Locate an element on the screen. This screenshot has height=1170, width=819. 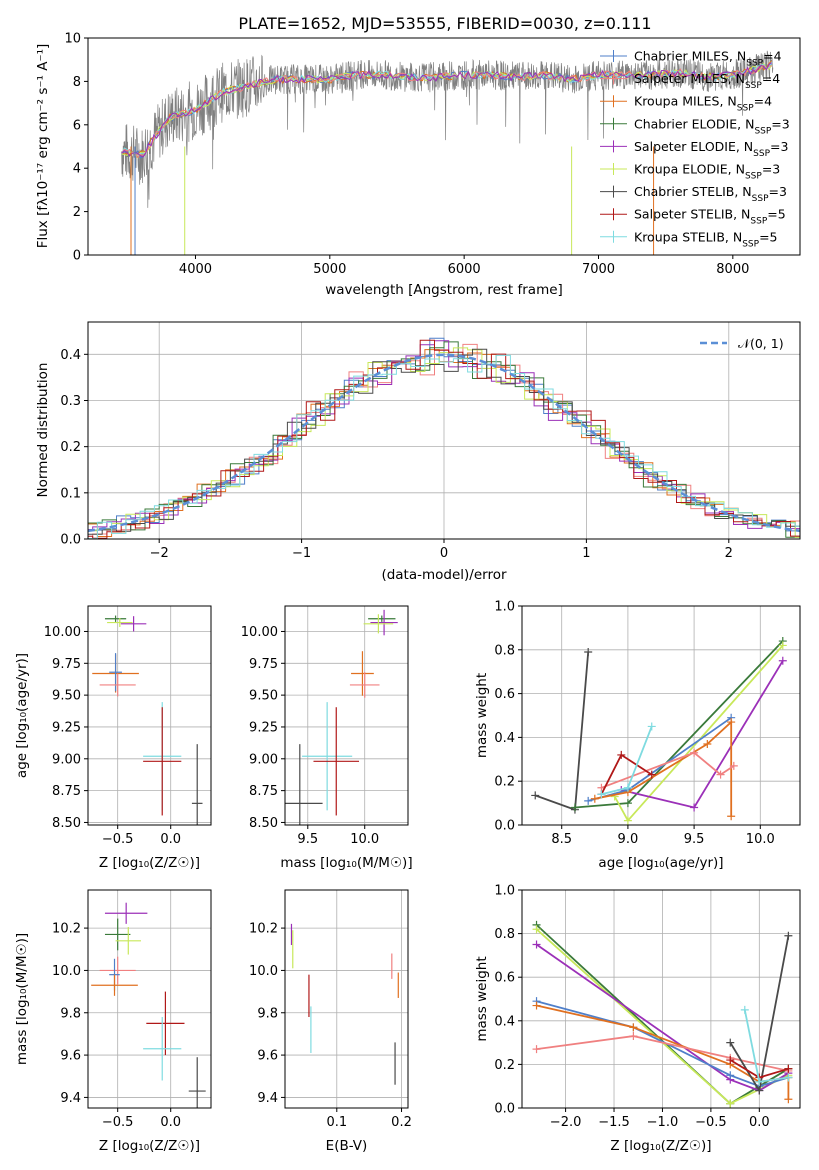
legend-label: Chabrier STELIB, NSSP=3 is located at coordinates (710, 194).